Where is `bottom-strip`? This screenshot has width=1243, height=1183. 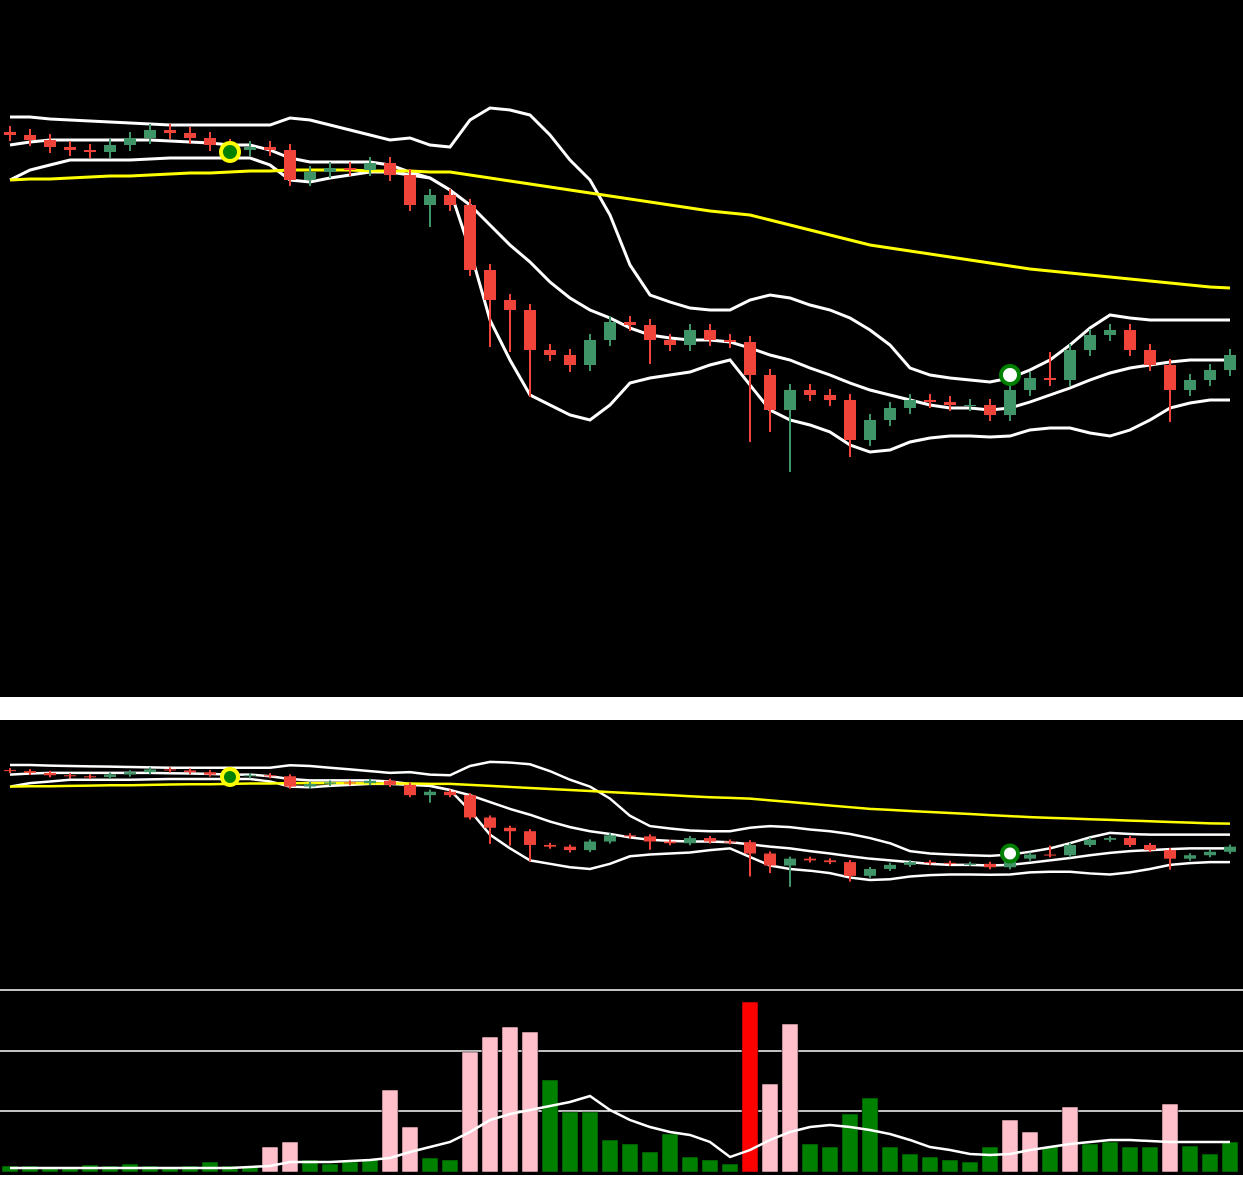 bottom-strip is located at coordinates (621, 1179).